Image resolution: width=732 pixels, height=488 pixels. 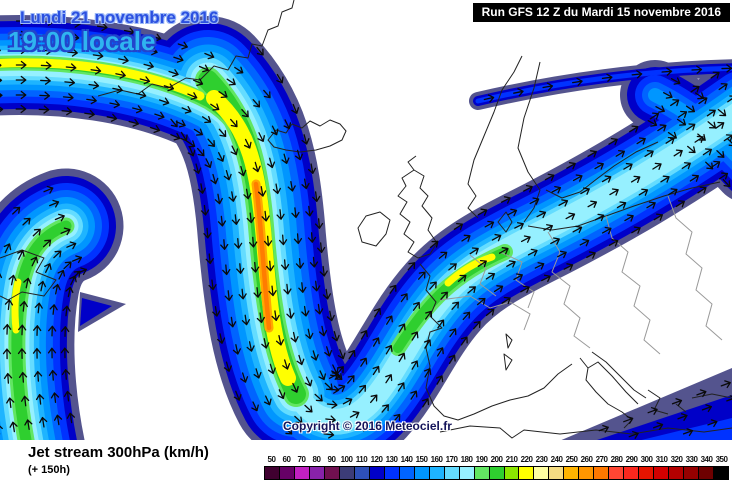 I want to click on scale-label: 150, so click(x=421, y=459).